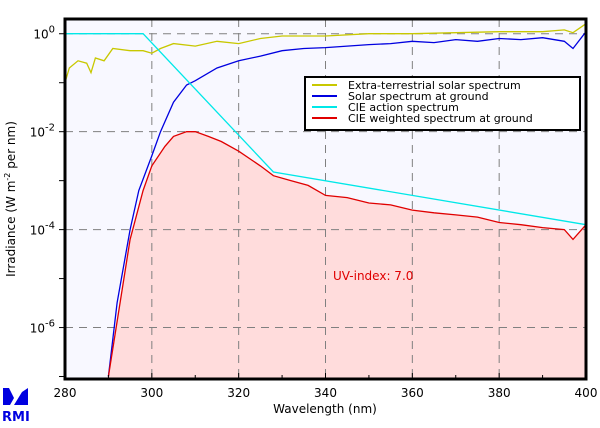 This screenshot has width=600, height=428. What do you see at coordinates (44, 33) in the screenshot?
I see `y-tick-label: 10⁰` at bounding box center [44, 33].